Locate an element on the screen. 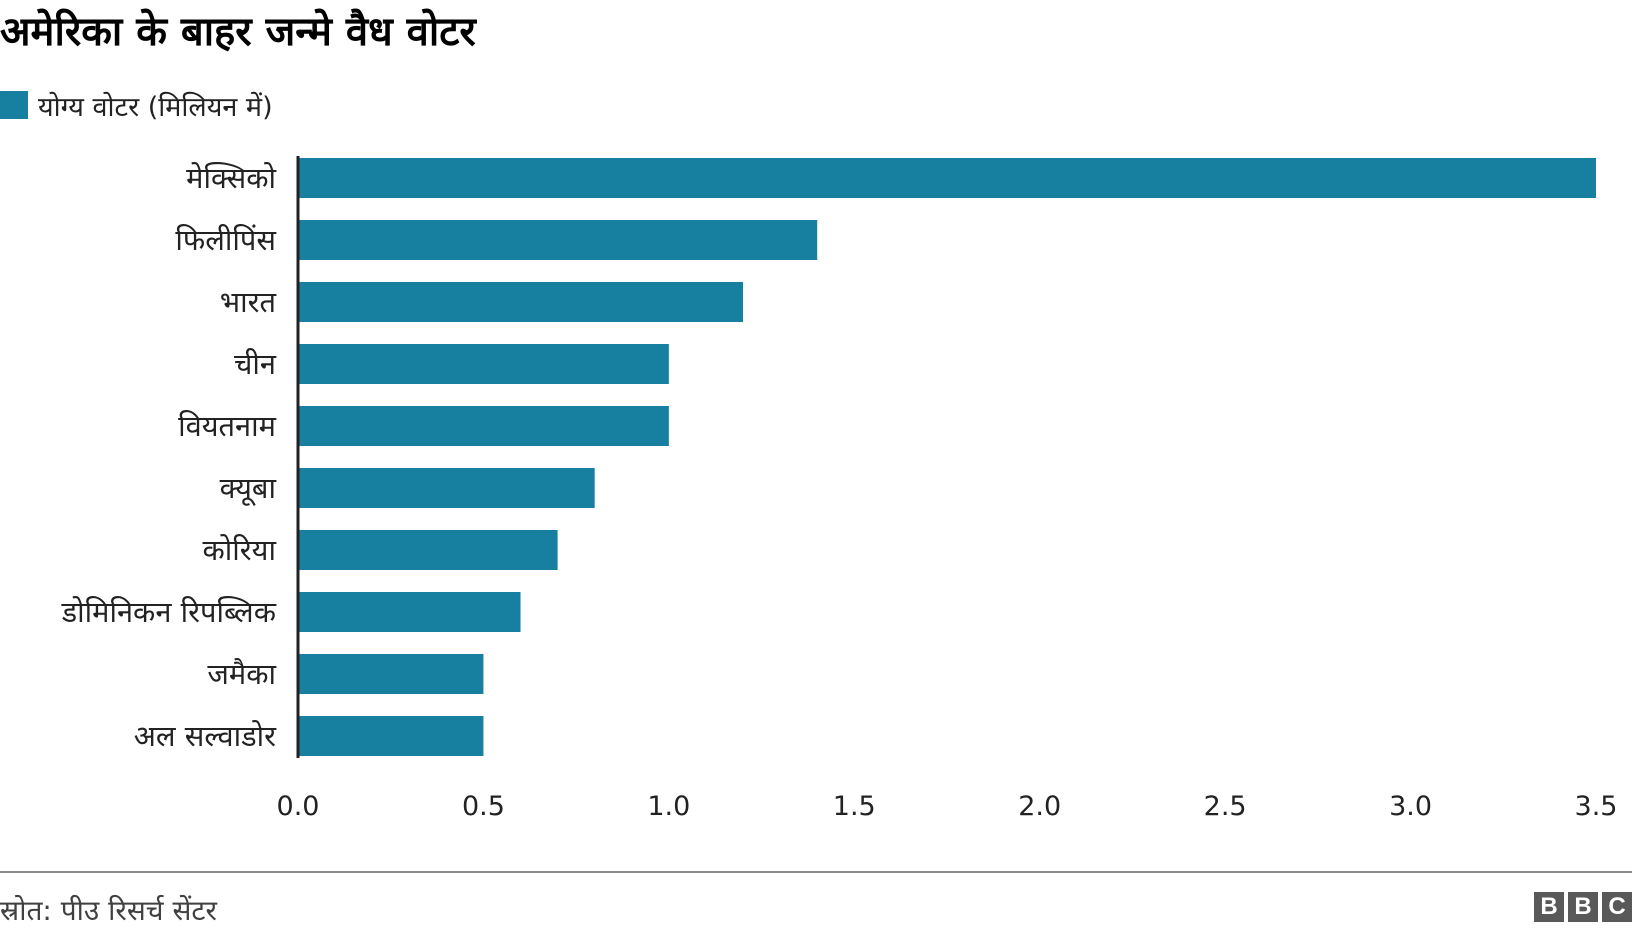  chart-title: अमेरिका के बाहर जन्मे वैध वोटर is located at coordinates (238, 32).